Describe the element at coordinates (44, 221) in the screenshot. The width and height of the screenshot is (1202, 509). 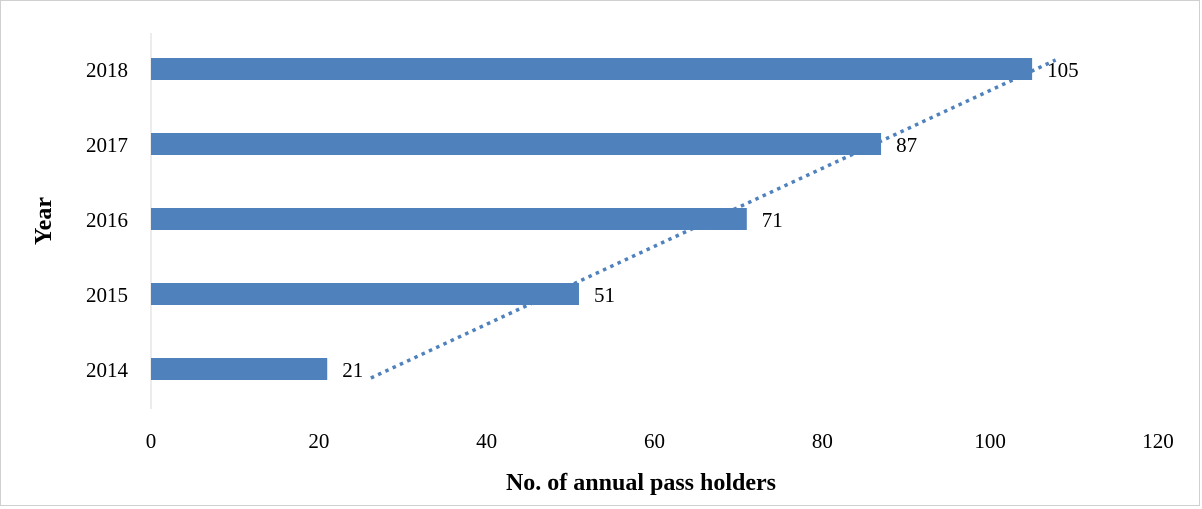
I see `y-axis-title: Year` at that location.